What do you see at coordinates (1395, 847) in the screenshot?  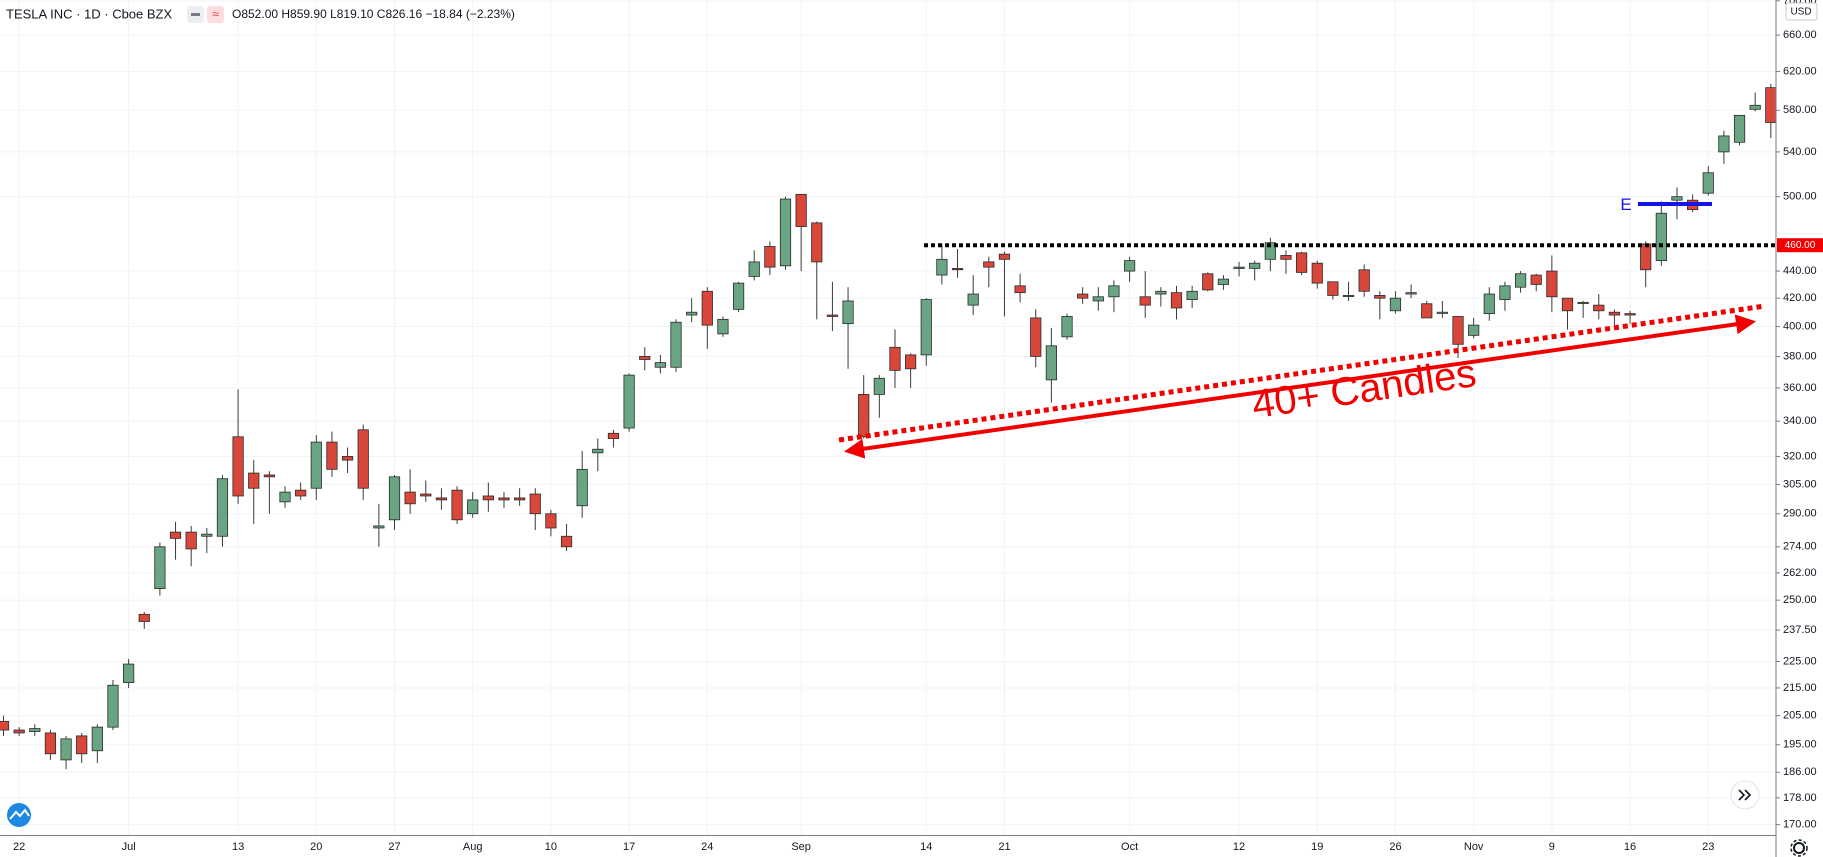 I see `x-tick-label: 26` at bounding box center [1395, 847].